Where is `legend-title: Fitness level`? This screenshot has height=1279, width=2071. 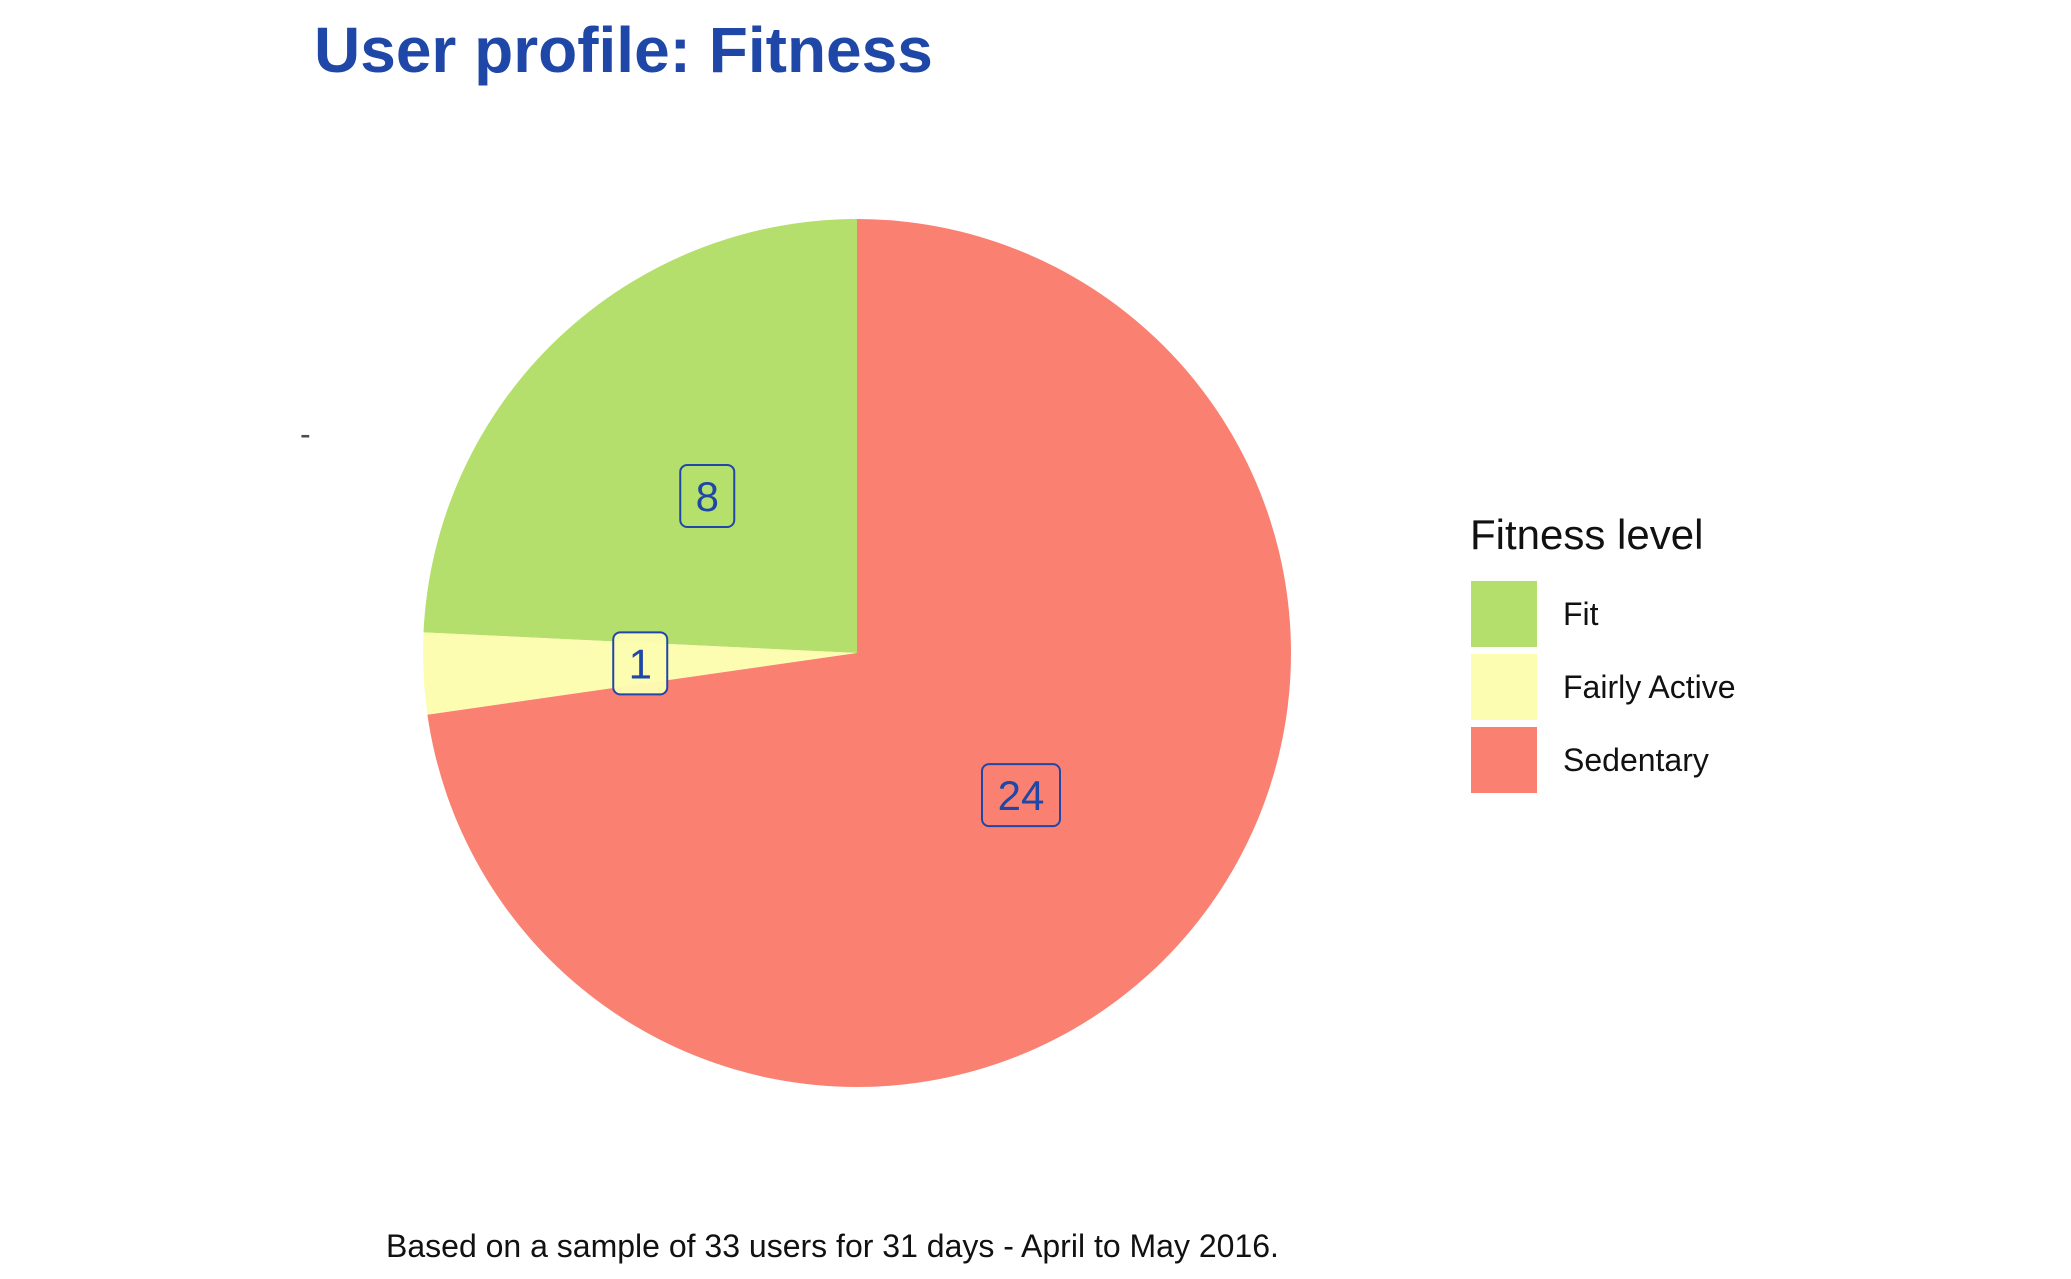 legend-title: Fitness level is located at coordinates (1586, 534).